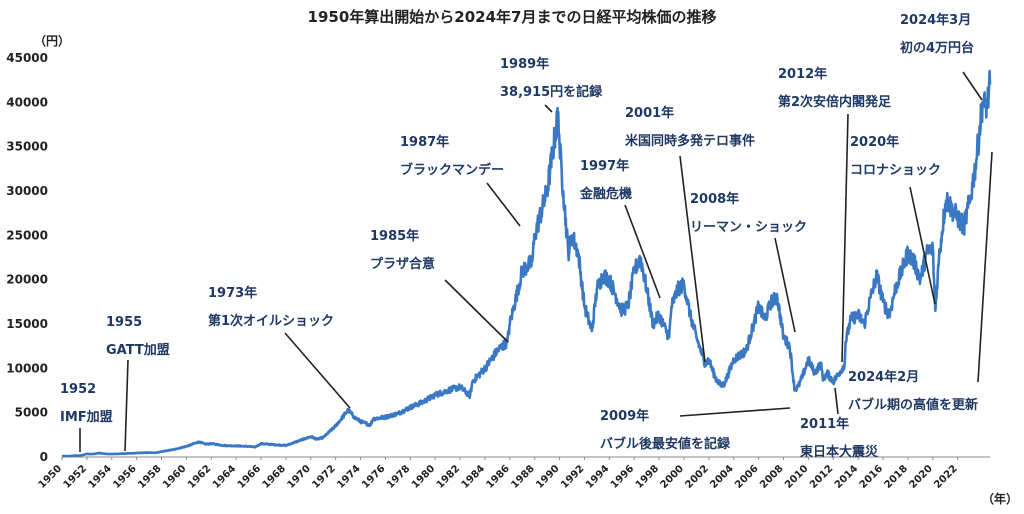 The height and width of the screenshot is (514, 1024). I want to click on annotation-text: 2024年2月, so click(883, 377).